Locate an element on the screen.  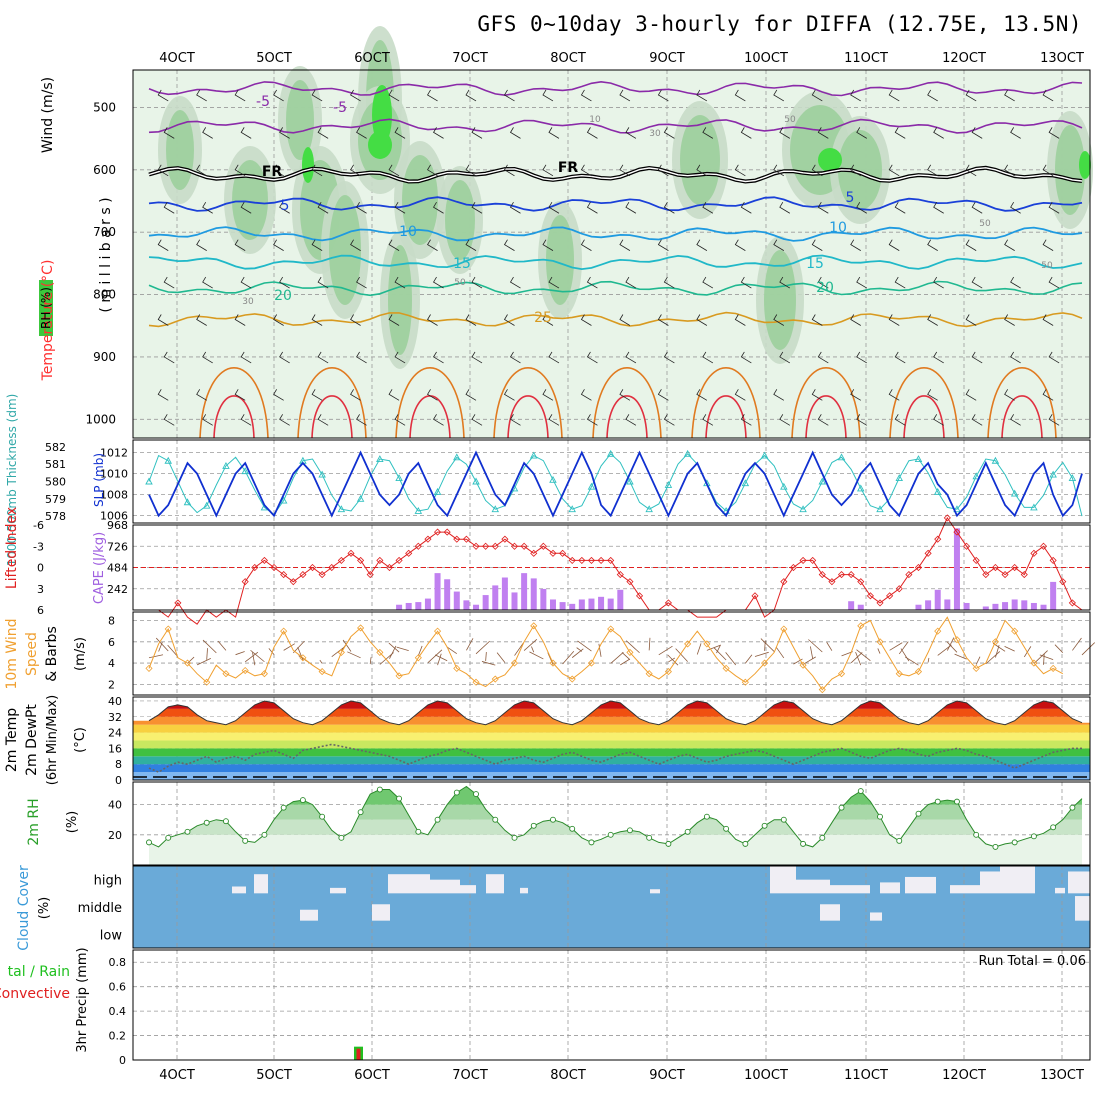
ylabel-precip-conv: Convective is located at coordinates (35, 994).